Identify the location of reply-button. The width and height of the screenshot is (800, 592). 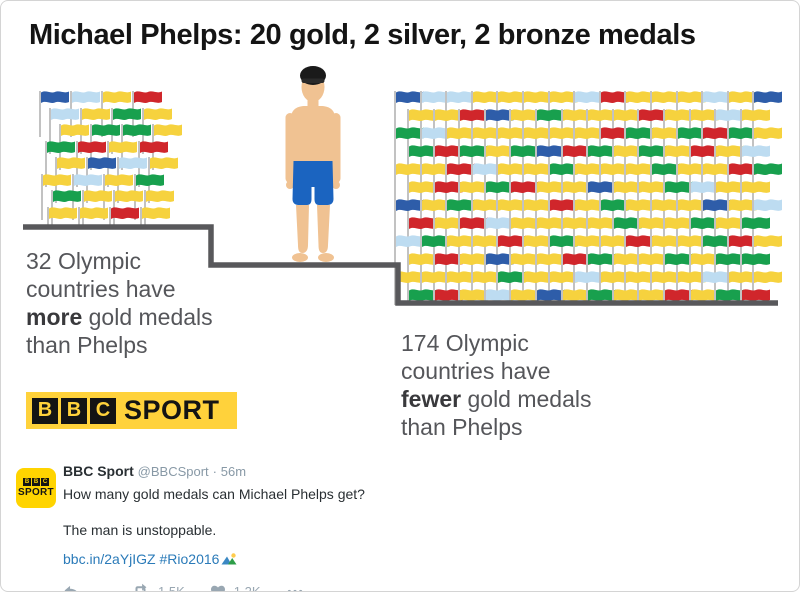
(72, 587).